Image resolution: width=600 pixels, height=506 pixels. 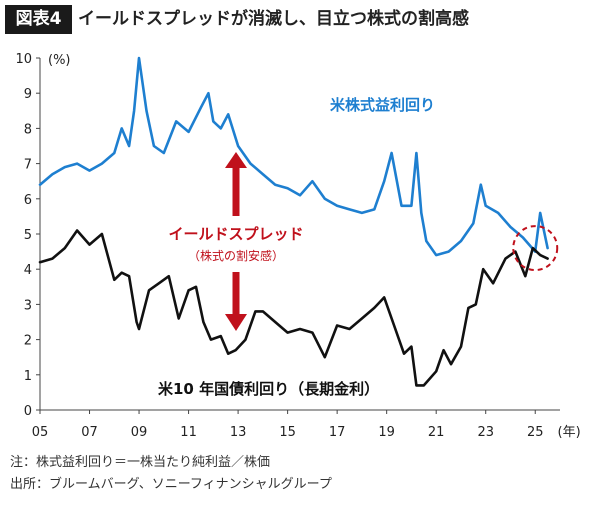 I want to click on x-tick-label: 05, so click(x=40, y=432).